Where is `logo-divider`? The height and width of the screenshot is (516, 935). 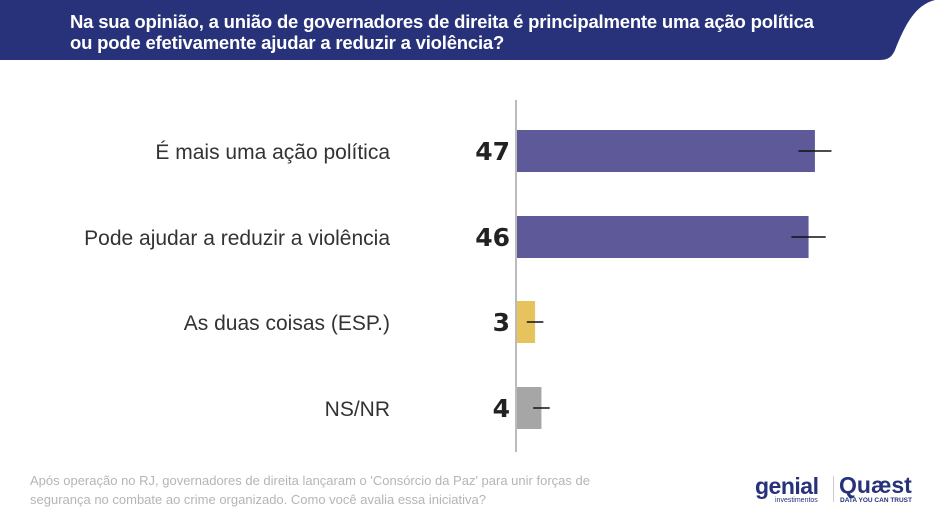
logo-divider is located at coordinates (833, 489).